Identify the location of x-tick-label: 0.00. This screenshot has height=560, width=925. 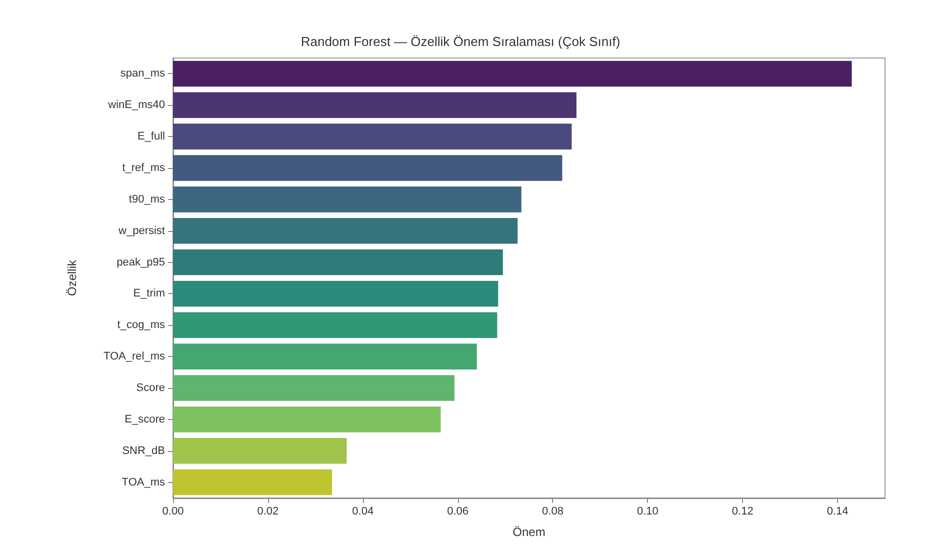
(173, 512).